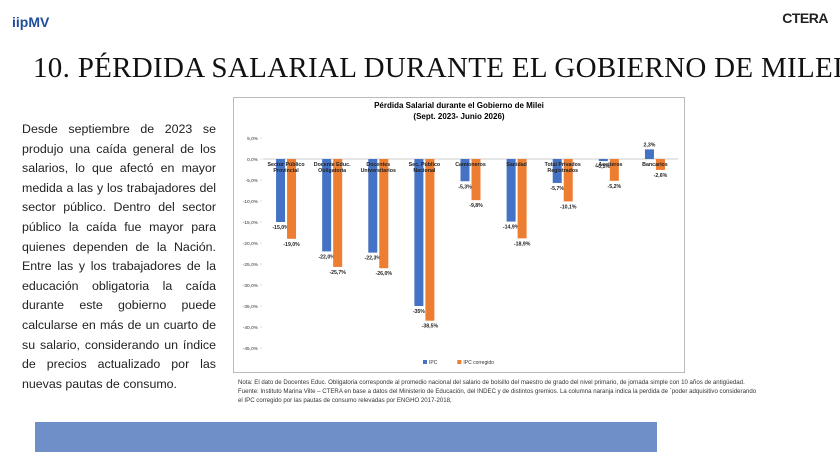 The width and height of the screenshot is (840, 462). I want to click on value-label: -22,0%, so click(326, 257).